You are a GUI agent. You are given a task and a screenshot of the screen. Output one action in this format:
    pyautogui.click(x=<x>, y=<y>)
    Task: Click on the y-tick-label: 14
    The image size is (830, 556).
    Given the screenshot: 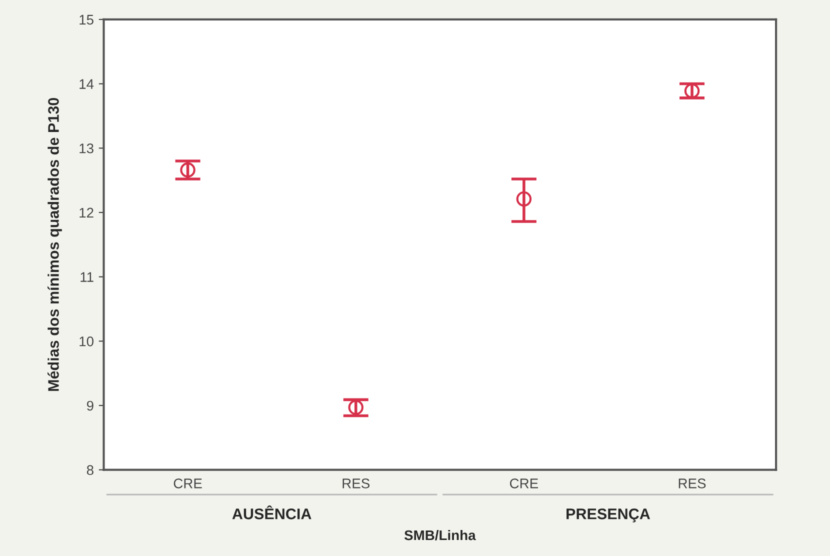 What is the action you would take?
    pyautogui.click(x=87, y=84)
    